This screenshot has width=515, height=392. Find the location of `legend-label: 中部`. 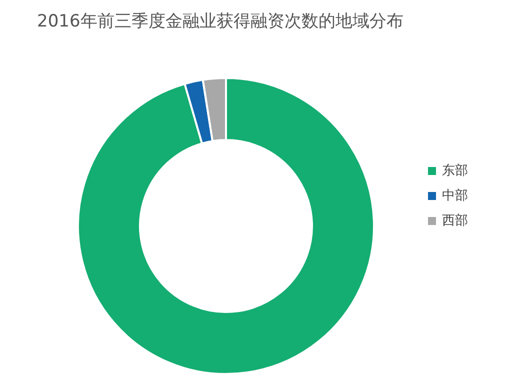

legend-label: 中部 is located at coordinates (455, 196).